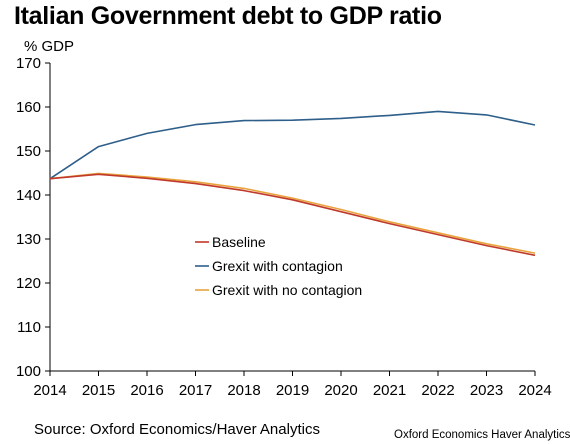 The image size is (570, 444). I want to click on y-tick-label: 110, so click(29, 327).